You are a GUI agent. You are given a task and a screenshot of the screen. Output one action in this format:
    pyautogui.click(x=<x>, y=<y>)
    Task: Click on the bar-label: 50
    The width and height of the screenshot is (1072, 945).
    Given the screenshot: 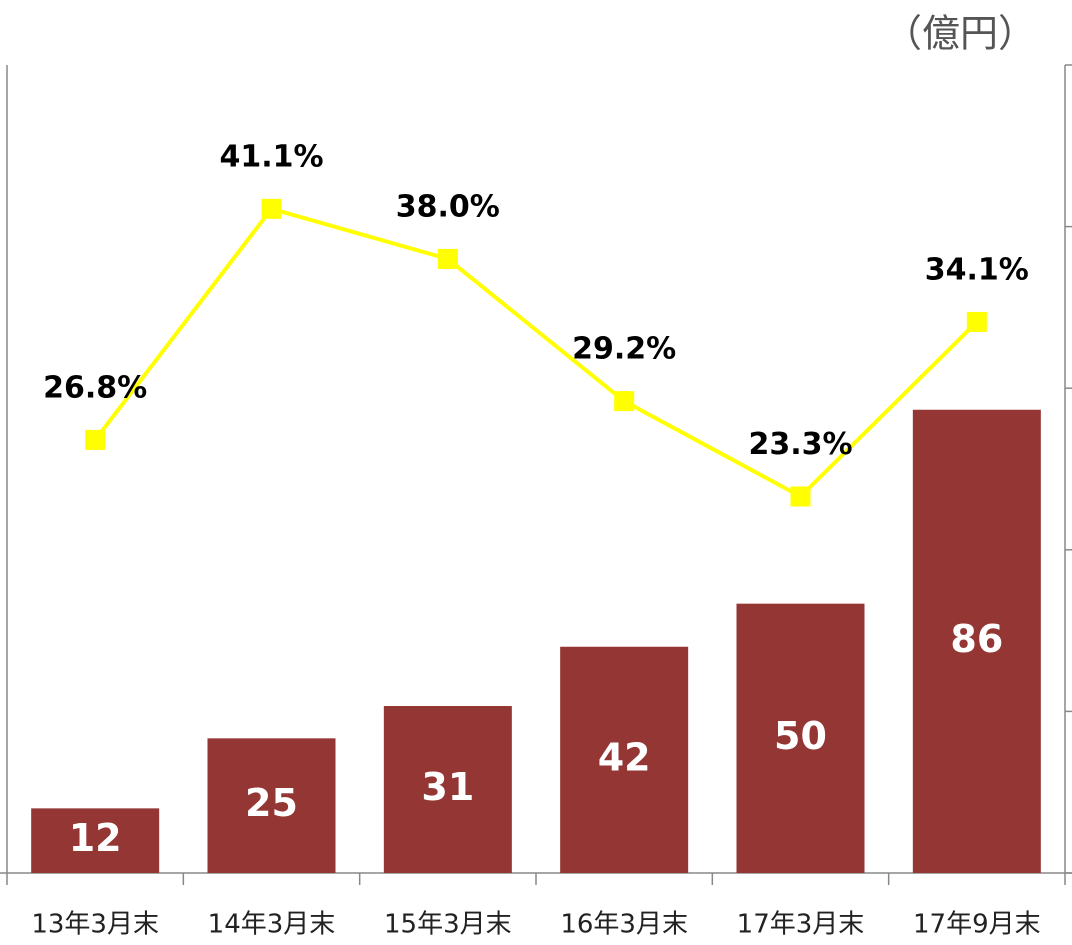 What is the action you would take?
    pyautogui.click(x=800, y=736)
    